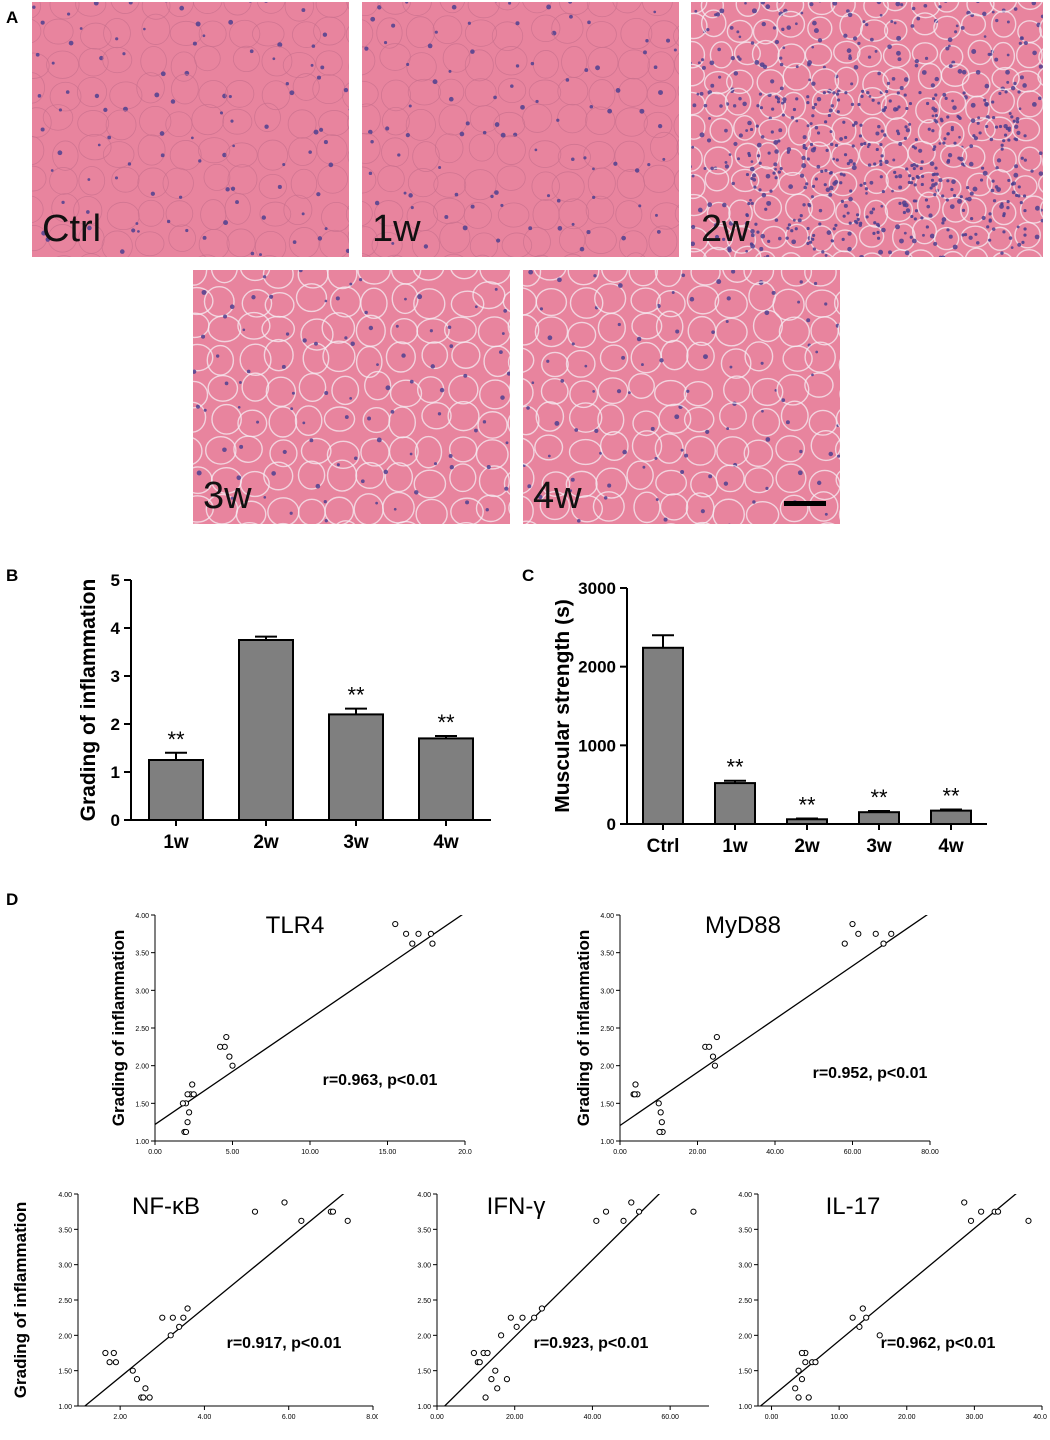  Describe the element at coordinates (424, 1230) in the screenshot. I see `y-tick-label: 3.50` at that location.